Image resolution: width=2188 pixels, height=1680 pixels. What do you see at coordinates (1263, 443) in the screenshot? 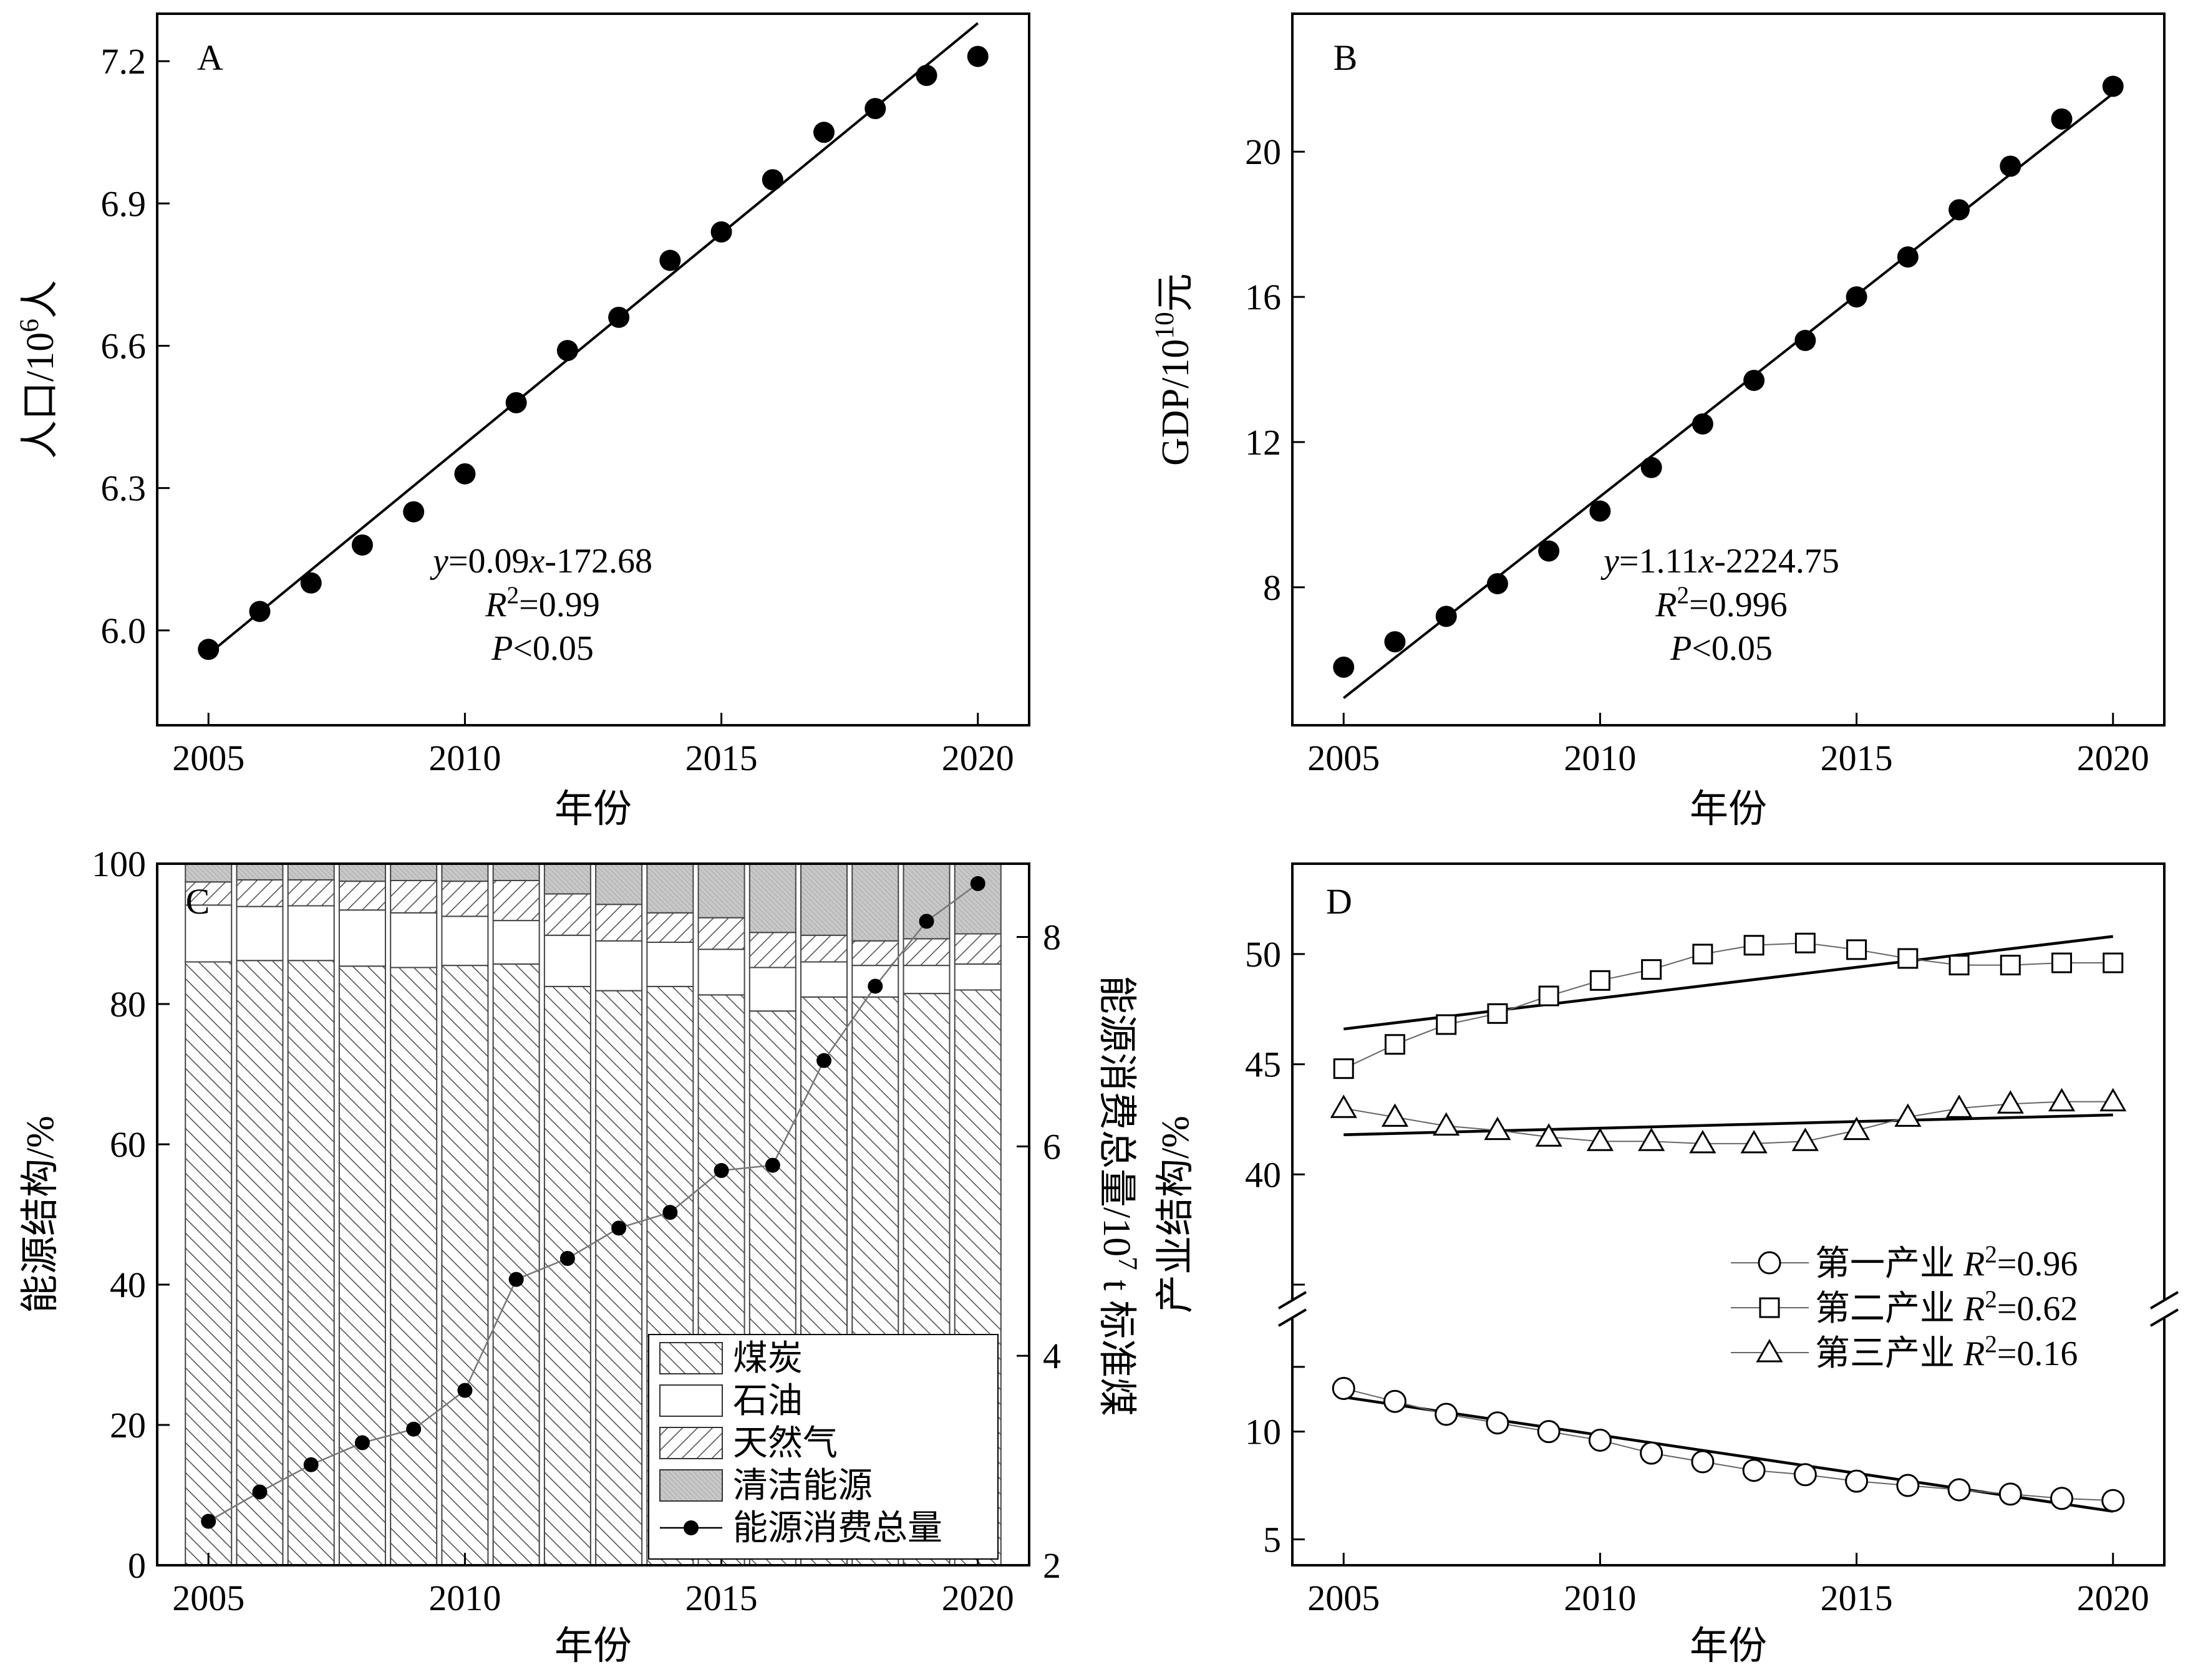
I see `y-tick-label: 12` at bounding box center [1263, 443].